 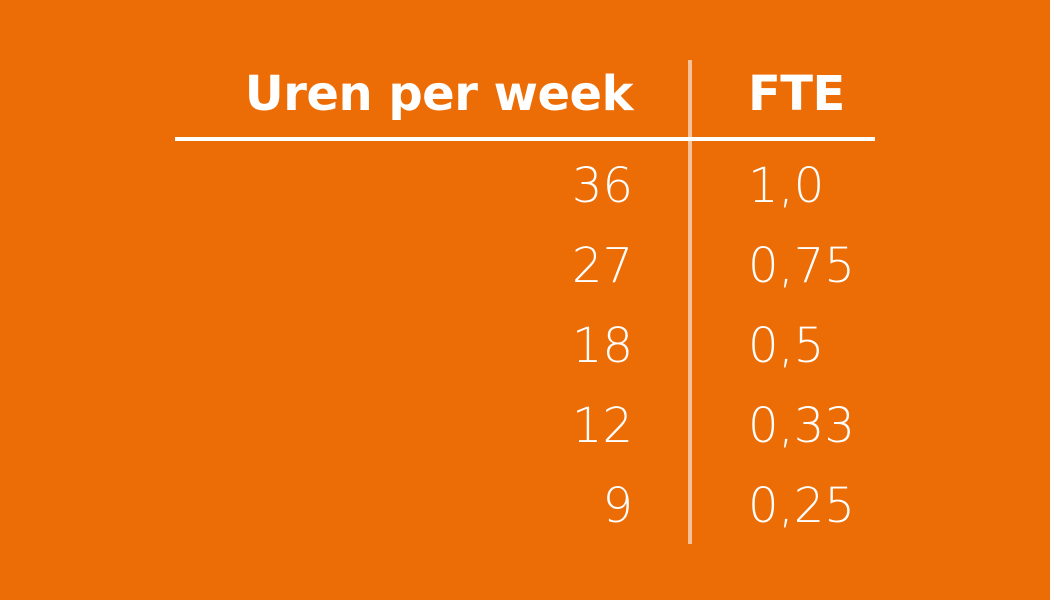 I want to click on table-cell: 18, so click(x=602, y=346).